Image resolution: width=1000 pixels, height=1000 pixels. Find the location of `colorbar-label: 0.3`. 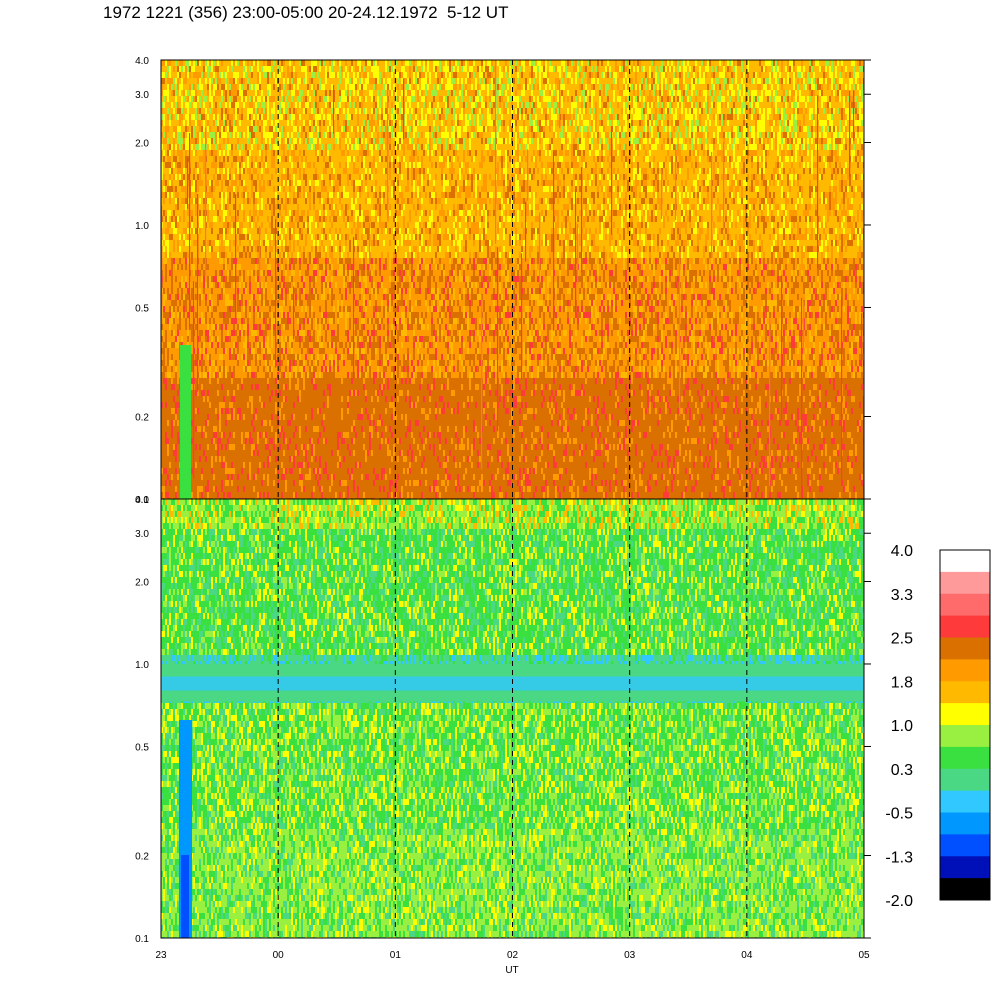

colorbar-label: 0.3 is located at coordinates (902, 770).